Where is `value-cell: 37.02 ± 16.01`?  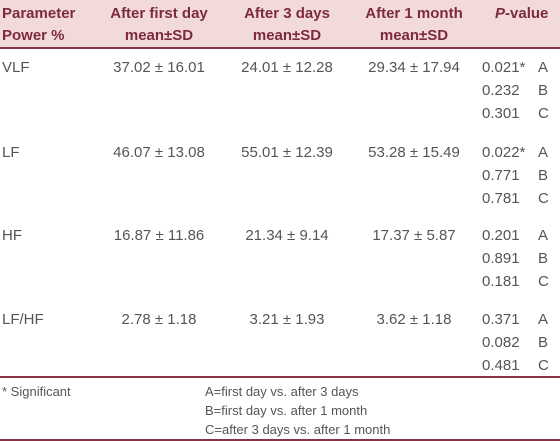 value-cell: 37.02 ± 16.01 is located at coordinates (159, 67).